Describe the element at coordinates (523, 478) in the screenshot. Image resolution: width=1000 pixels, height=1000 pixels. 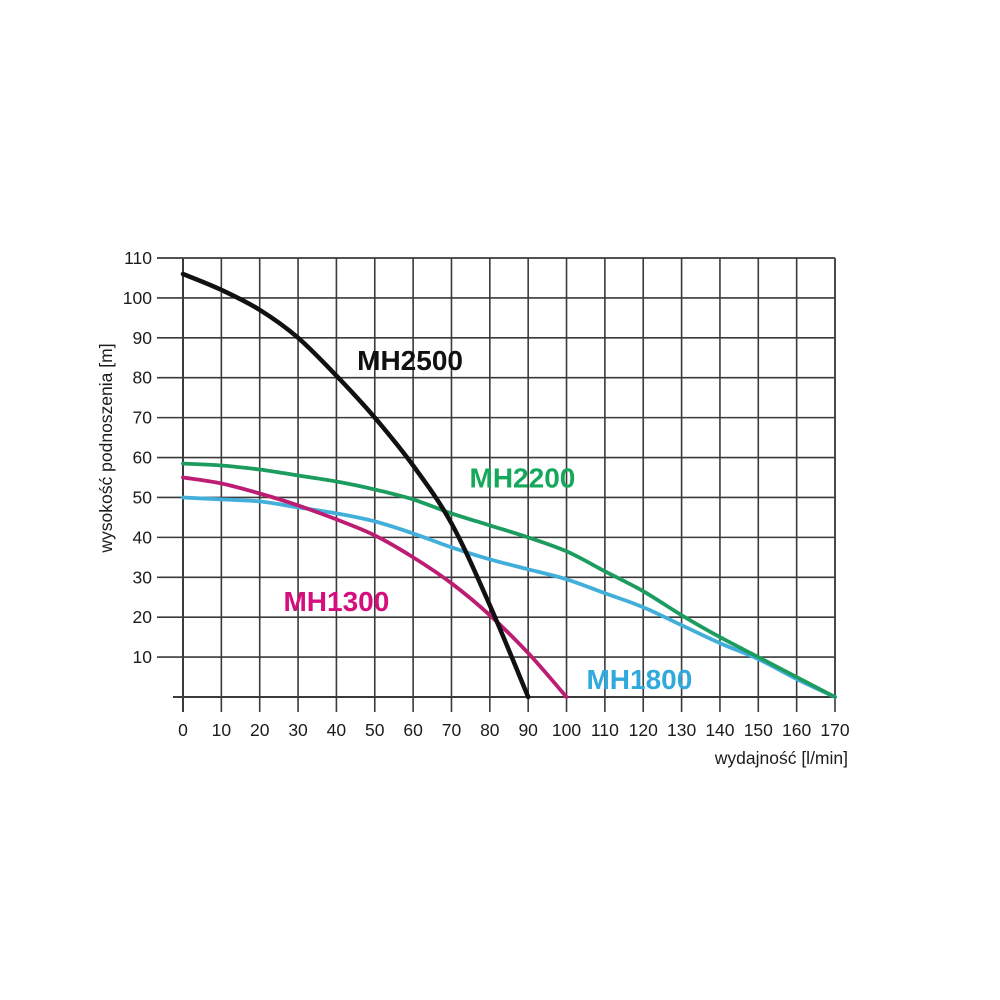
I see `curve-label-MH2200: MH2200` at that location.